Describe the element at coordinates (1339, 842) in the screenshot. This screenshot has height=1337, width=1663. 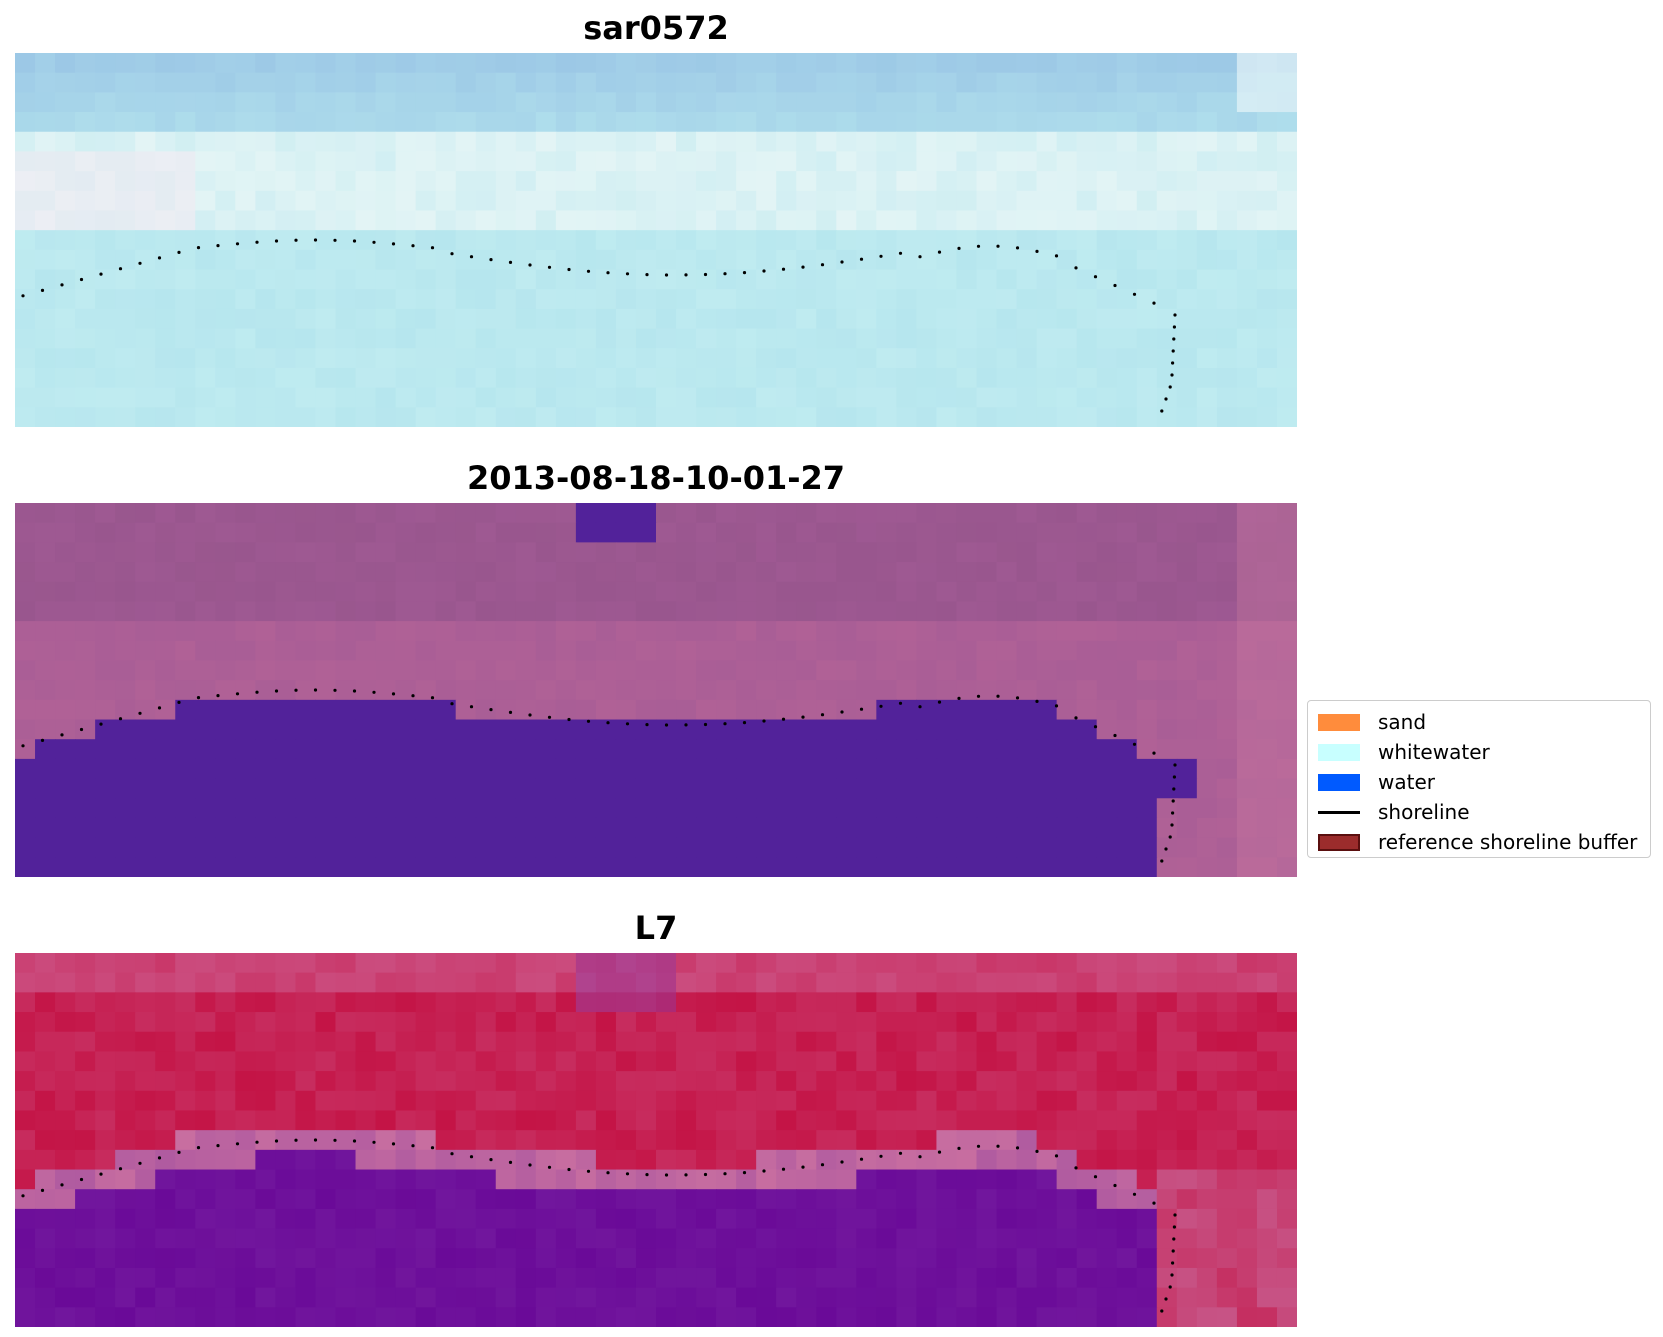
I see `reference-buffer-swatch` at that location.